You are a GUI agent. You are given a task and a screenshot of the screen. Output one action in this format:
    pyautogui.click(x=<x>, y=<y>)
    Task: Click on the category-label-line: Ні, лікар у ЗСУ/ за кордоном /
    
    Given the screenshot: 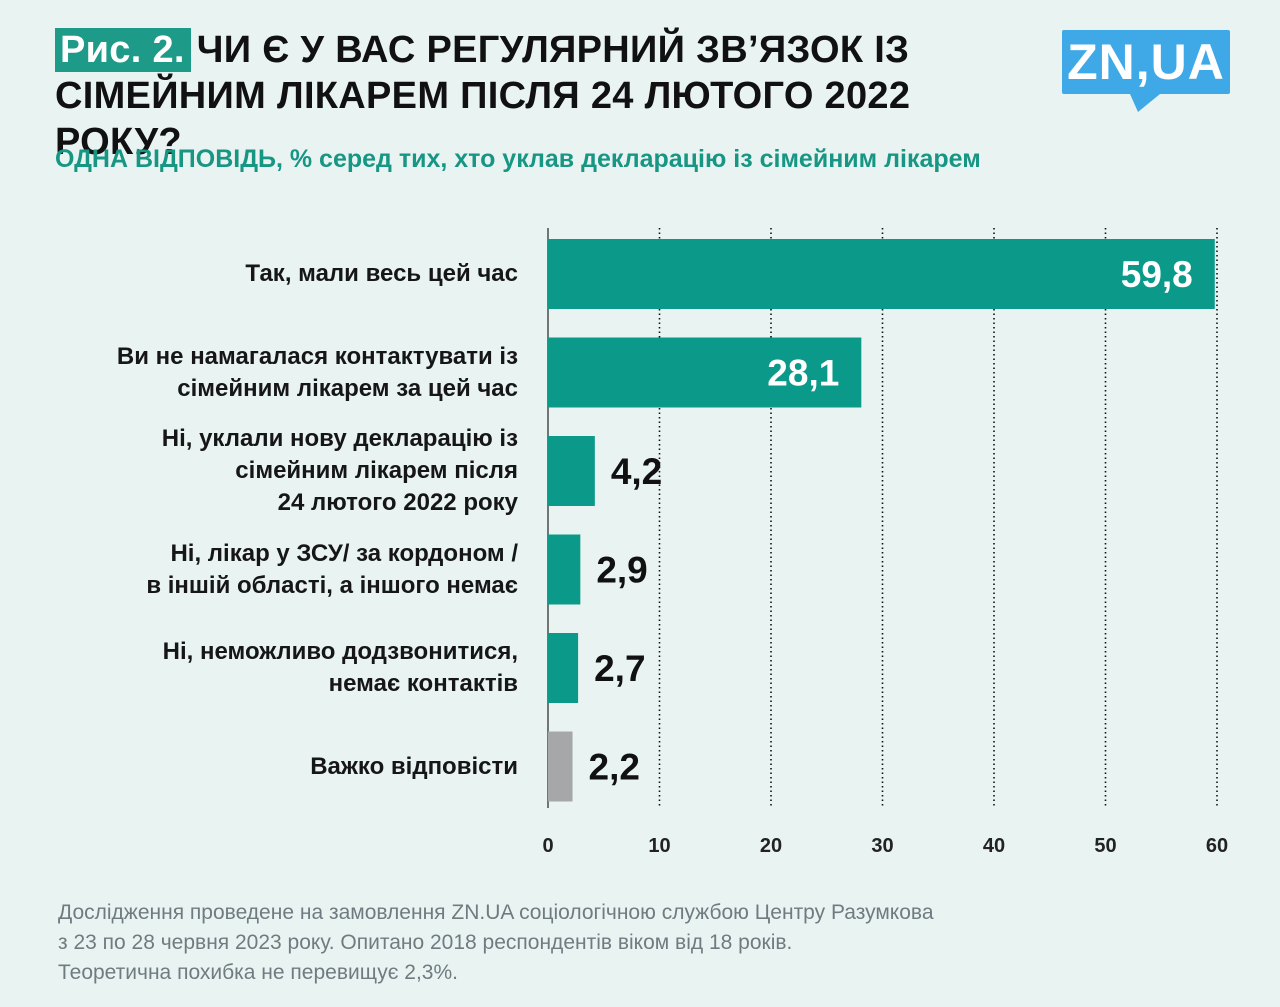 What is the action you would take?
    pyautogui.click(x=344, y=553)
    